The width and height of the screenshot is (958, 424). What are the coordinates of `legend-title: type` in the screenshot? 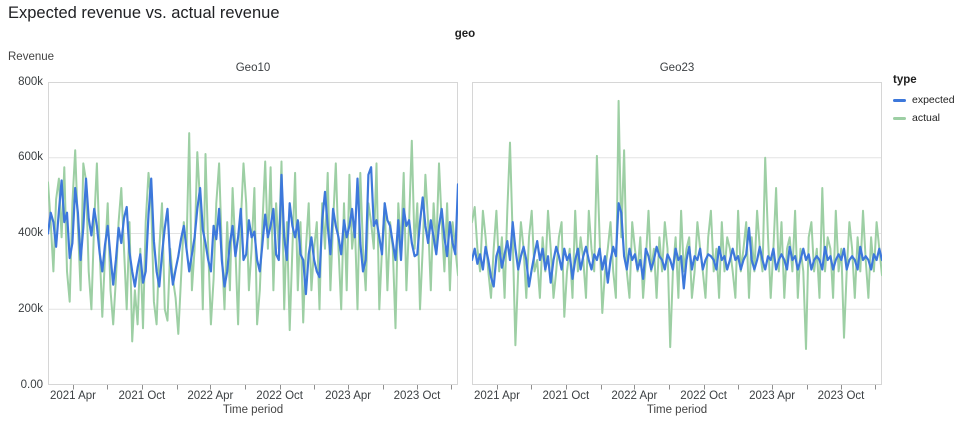 It's located at (905, 80).